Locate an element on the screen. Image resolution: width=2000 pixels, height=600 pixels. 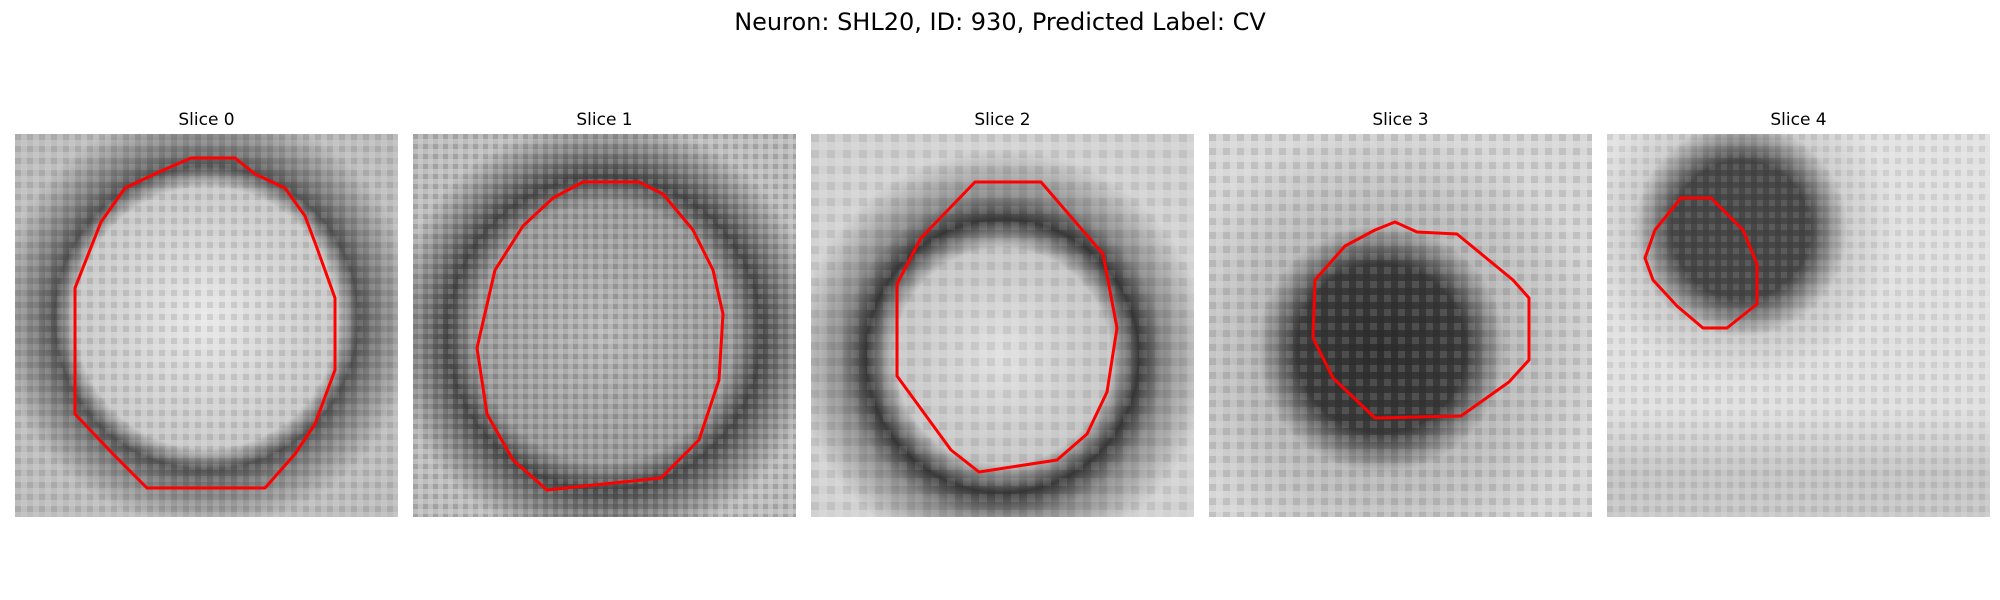
slice-panel-1: Slice 1 is located at coordinates (604, 314).